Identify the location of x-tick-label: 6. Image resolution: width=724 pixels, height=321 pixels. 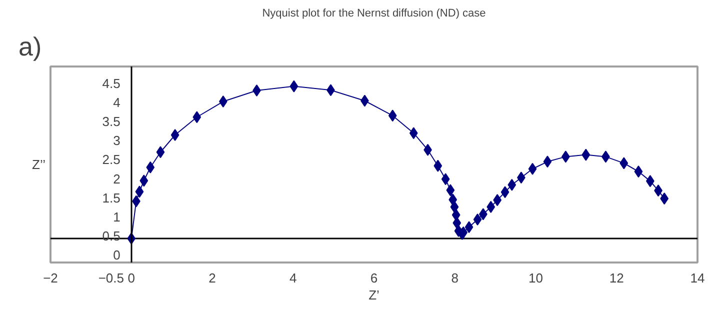
(374, 278).